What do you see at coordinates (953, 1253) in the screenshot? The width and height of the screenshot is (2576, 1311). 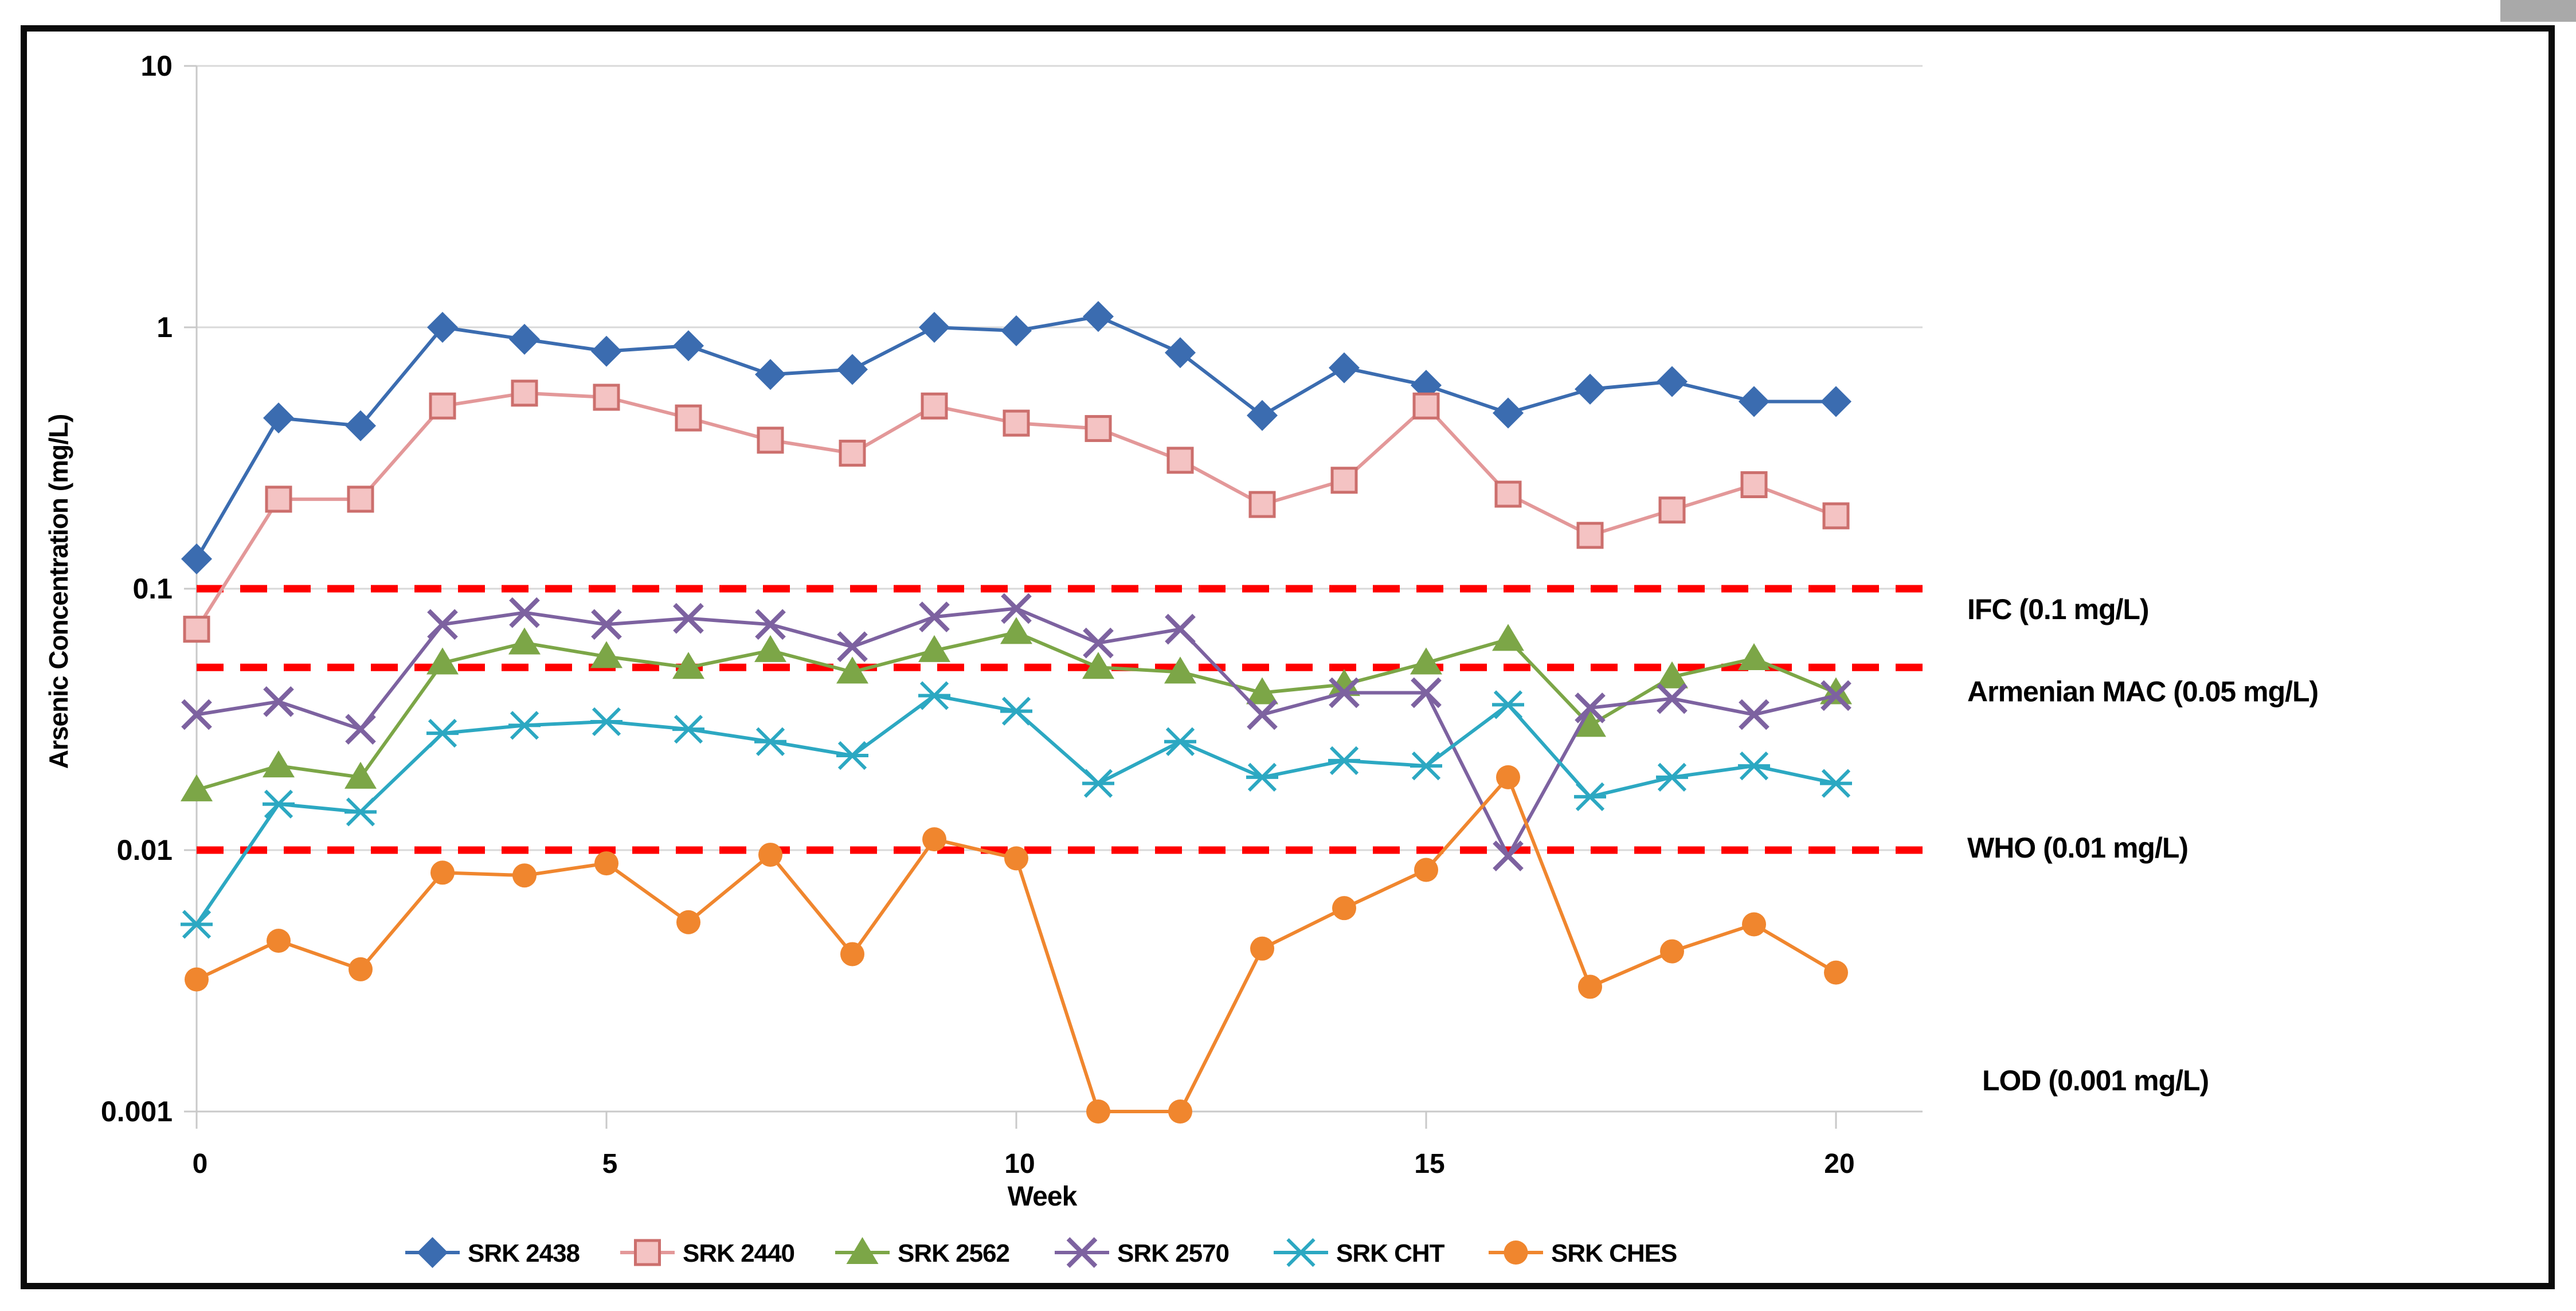 I see `legend-label: SRK 2562` at bounding box center [953, 1253].